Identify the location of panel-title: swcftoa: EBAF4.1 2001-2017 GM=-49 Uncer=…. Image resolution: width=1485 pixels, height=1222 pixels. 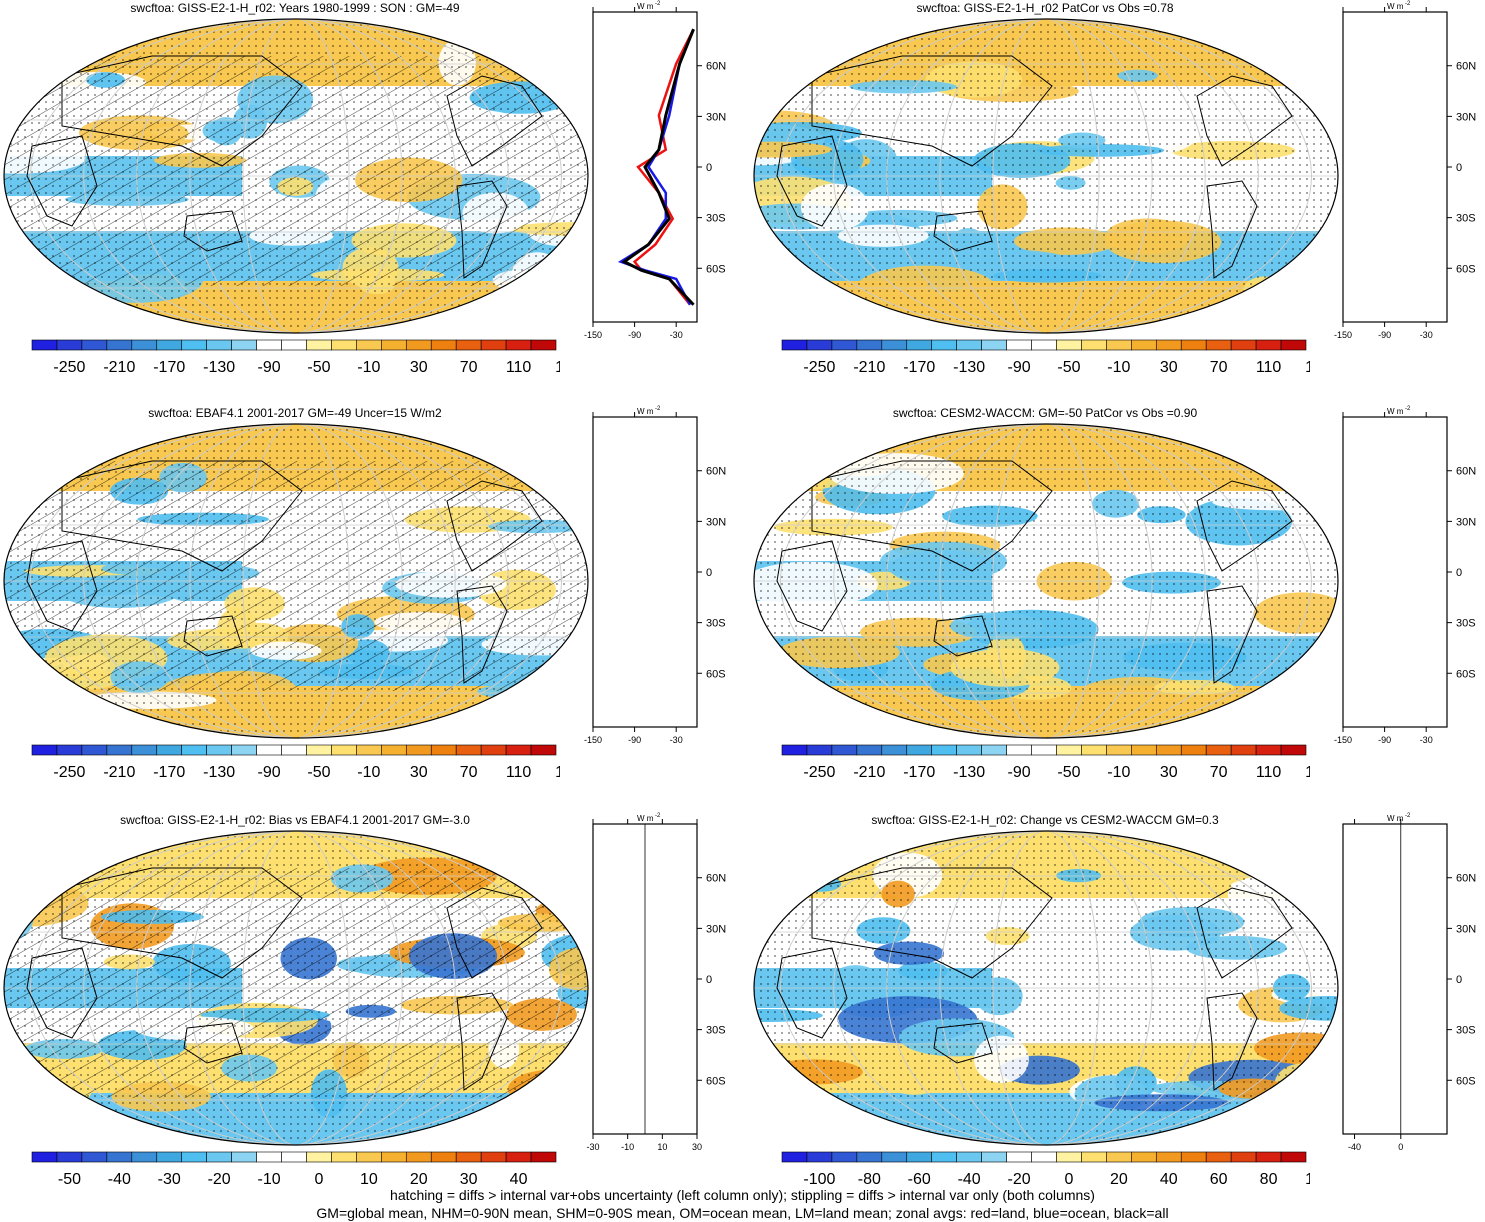
(295, 413).